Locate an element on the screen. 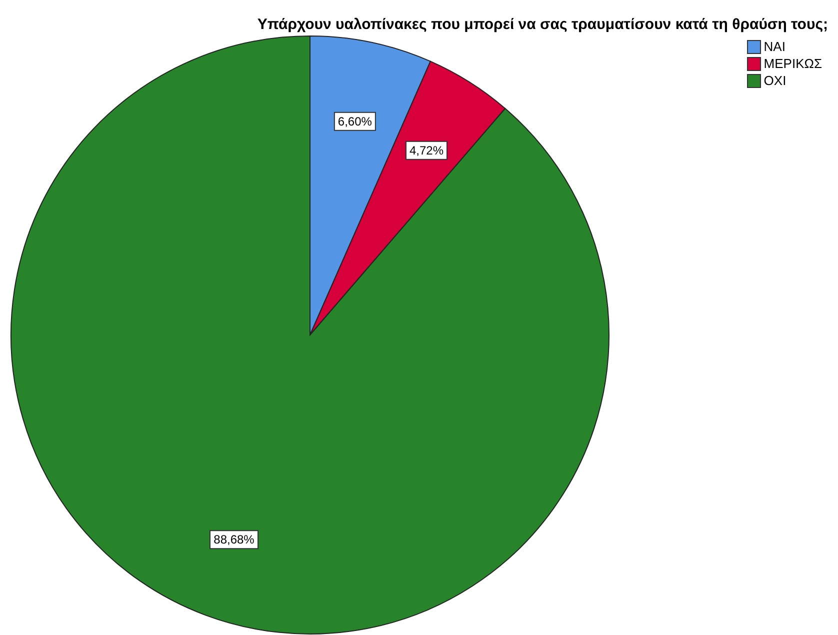 The image size is (838, 635). chart-title: Υπάρχουν υαλοπίνακες που μπορεί να σας τραυματίσουν κατά τη θραύση τους; is located at coordinates (542, 24).